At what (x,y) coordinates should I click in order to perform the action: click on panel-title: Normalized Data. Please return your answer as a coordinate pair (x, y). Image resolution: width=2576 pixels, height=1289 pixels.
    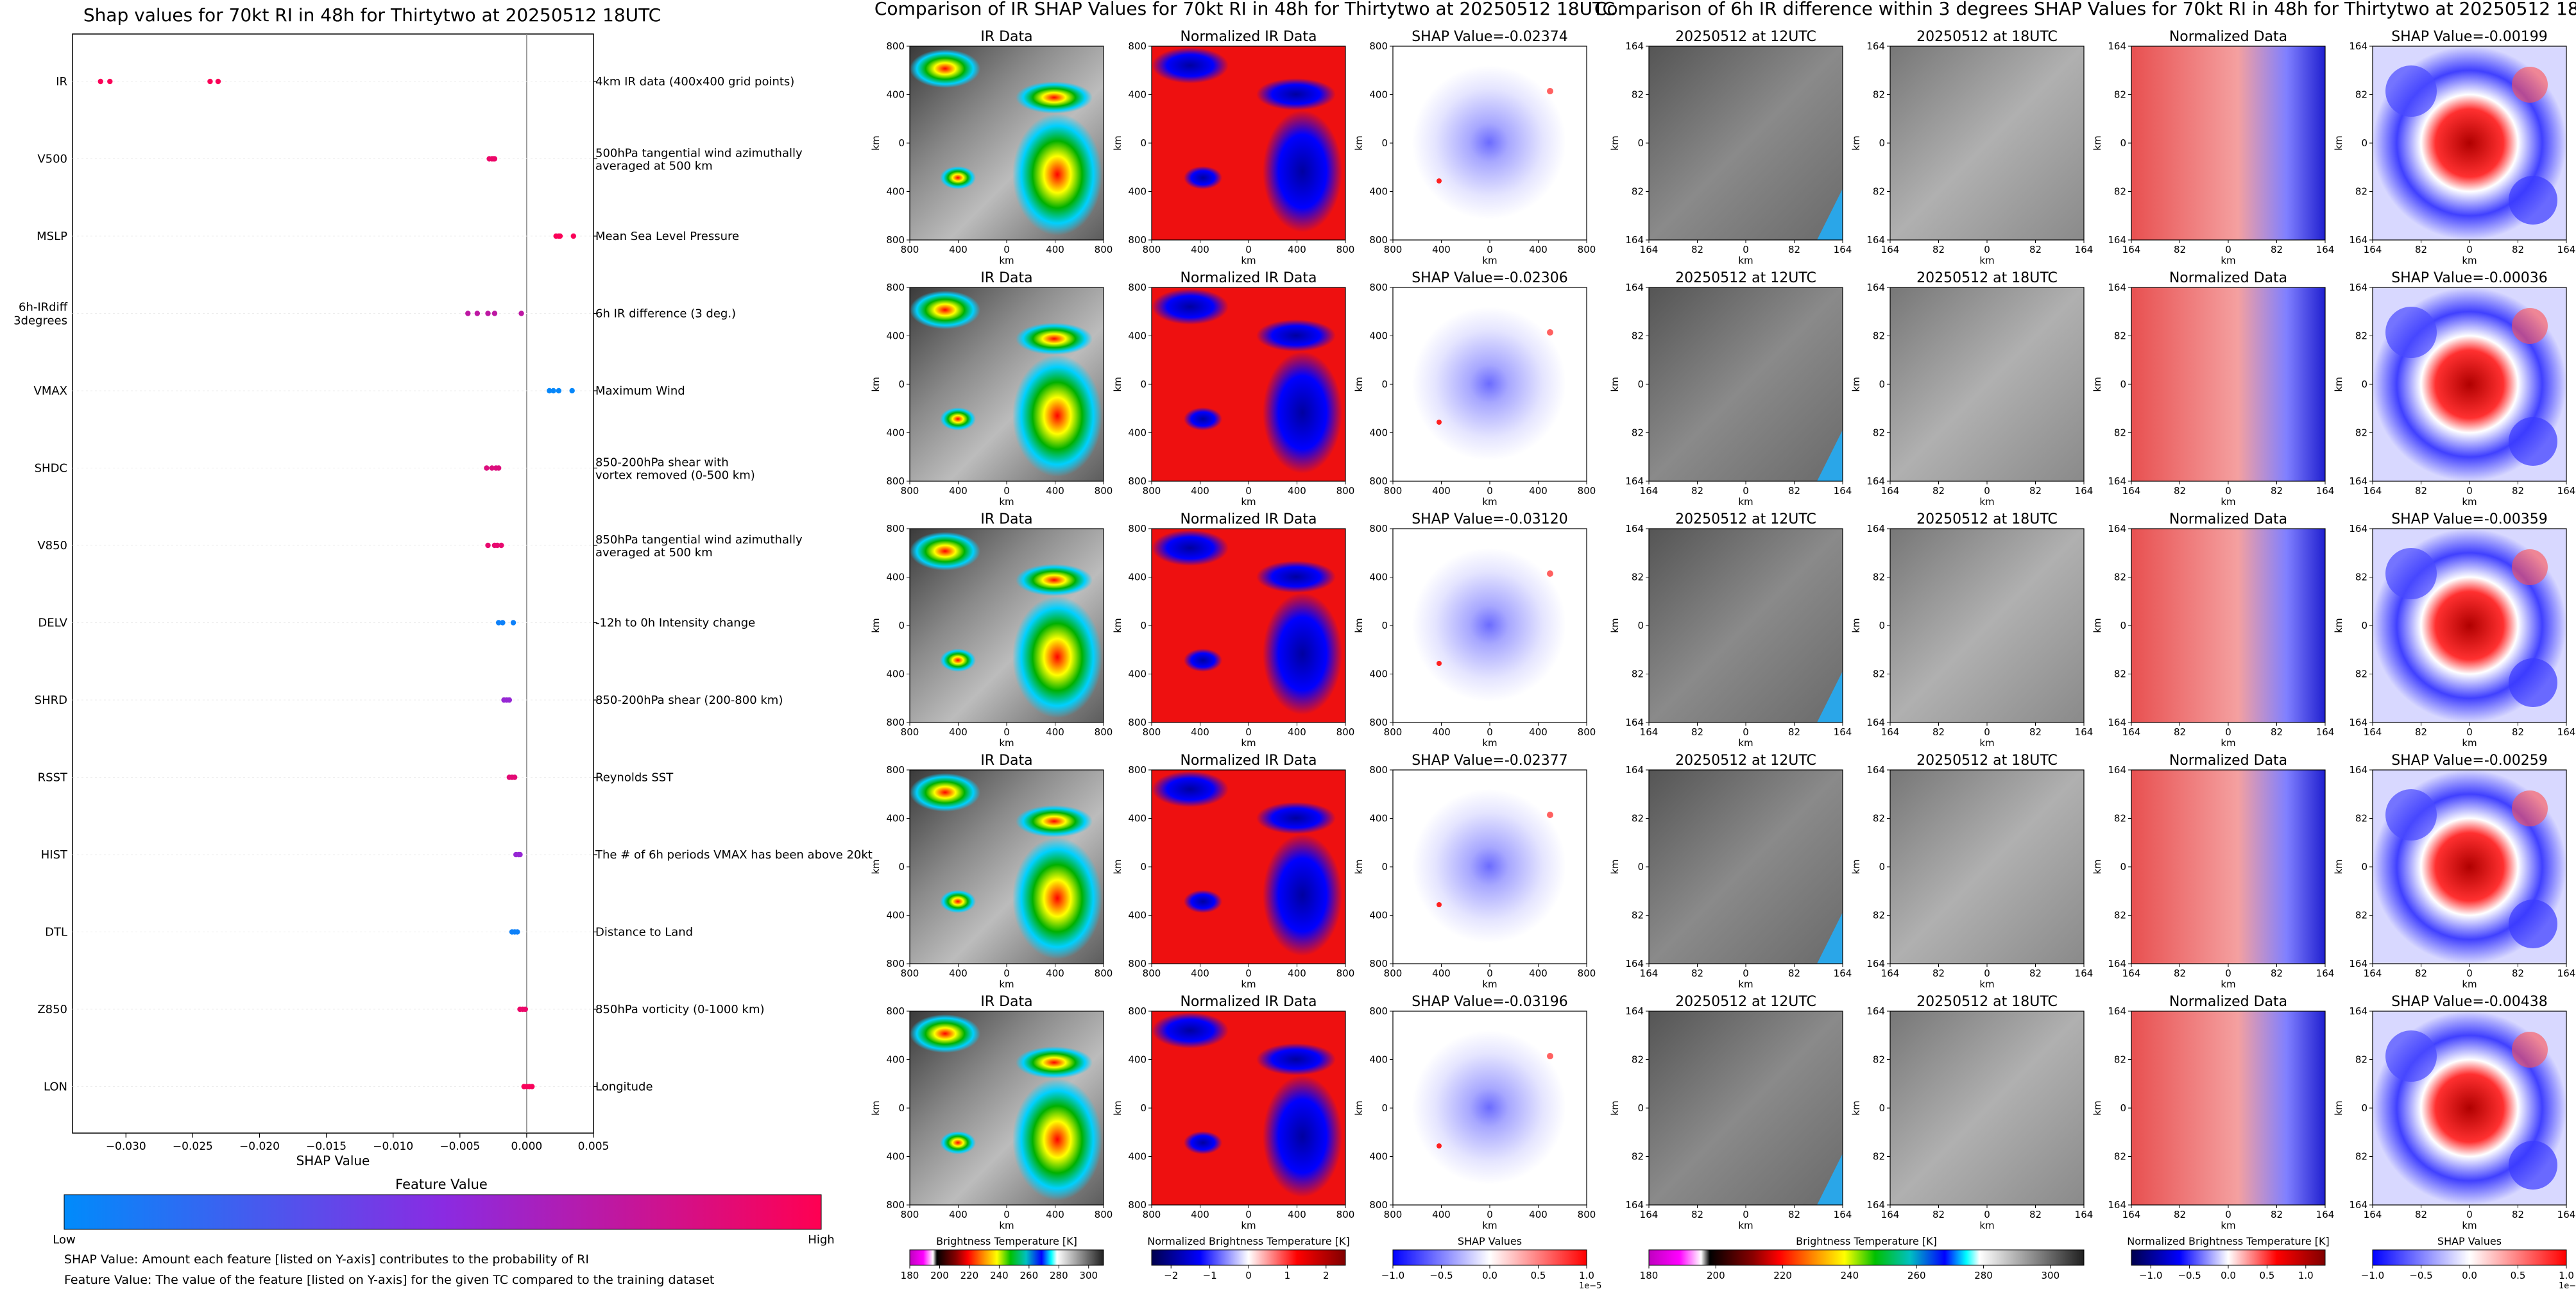
    Looking at the image, I should click on (2228, 761).